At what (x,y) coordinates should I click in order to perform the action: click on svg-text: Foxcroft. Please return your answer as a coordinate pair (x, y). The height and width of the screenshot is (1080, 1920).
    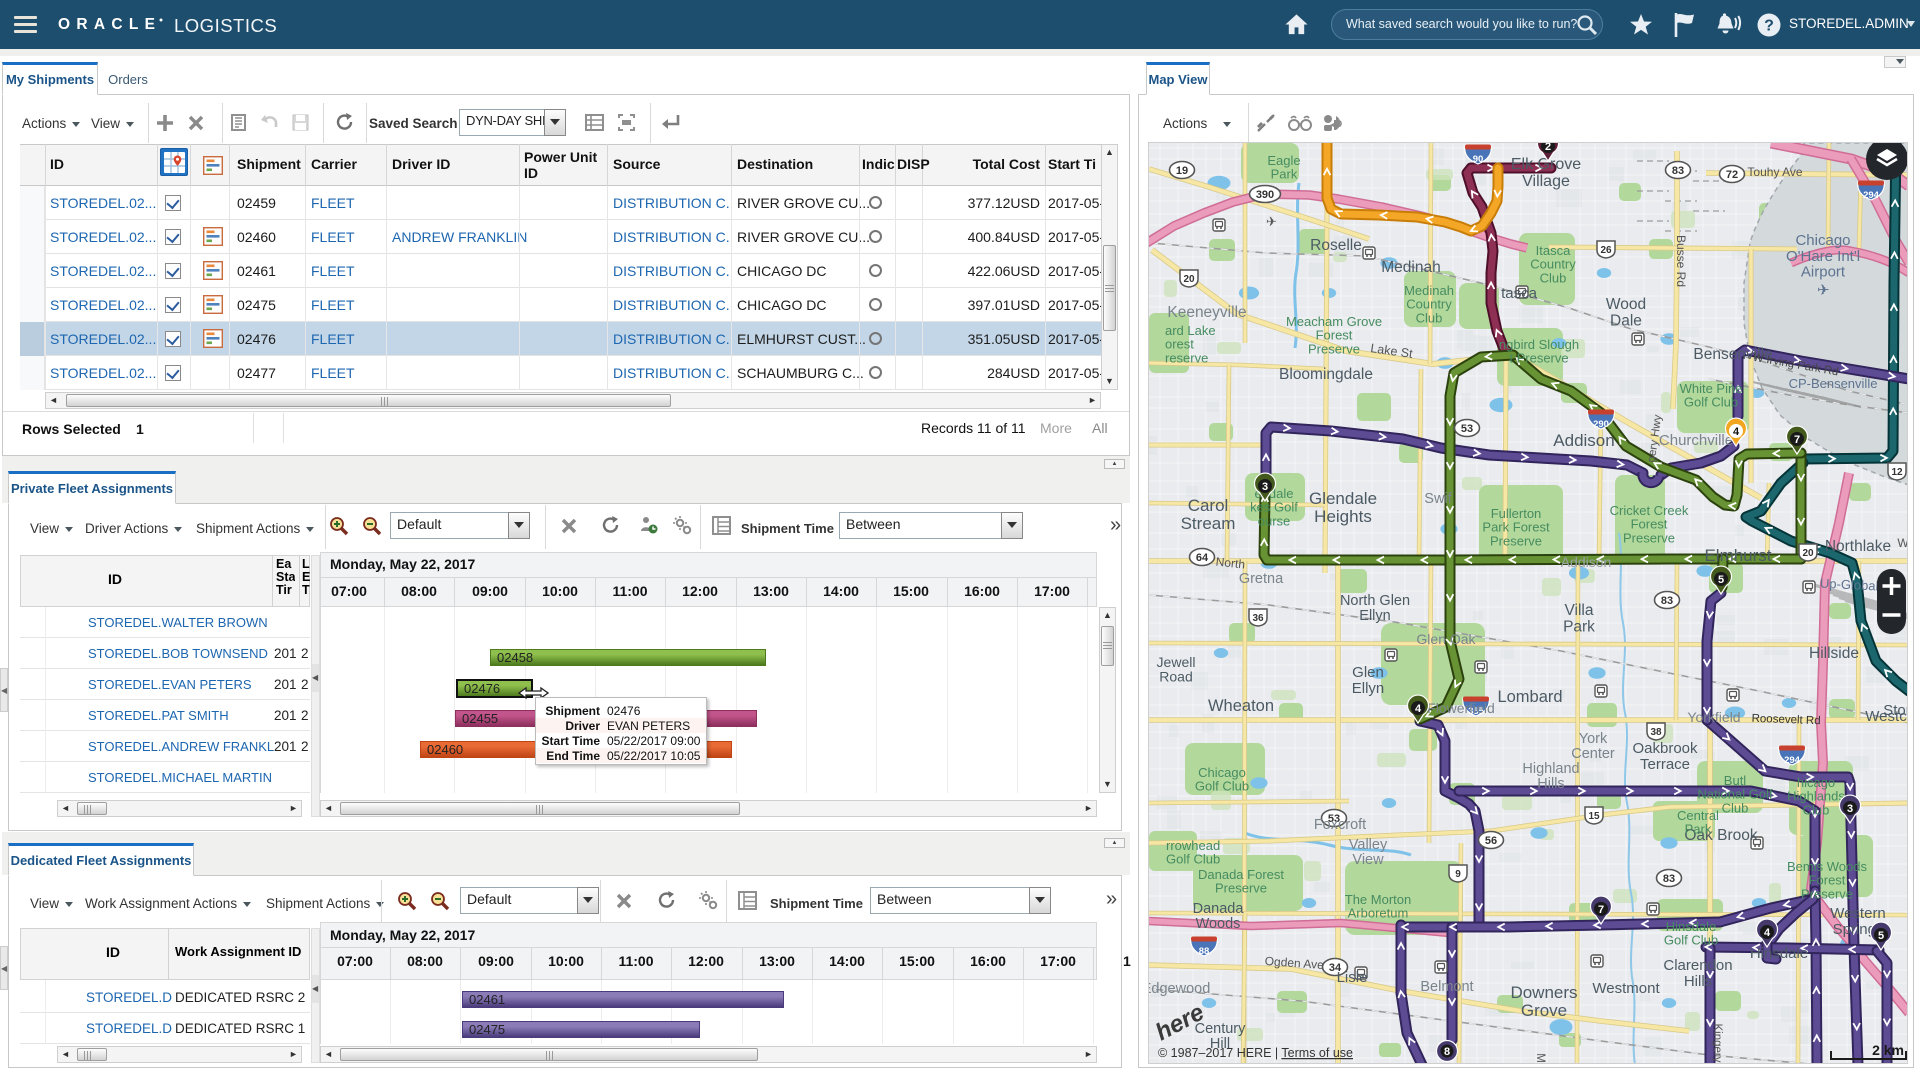
    Looking at the image, I should click on (1340, 825).